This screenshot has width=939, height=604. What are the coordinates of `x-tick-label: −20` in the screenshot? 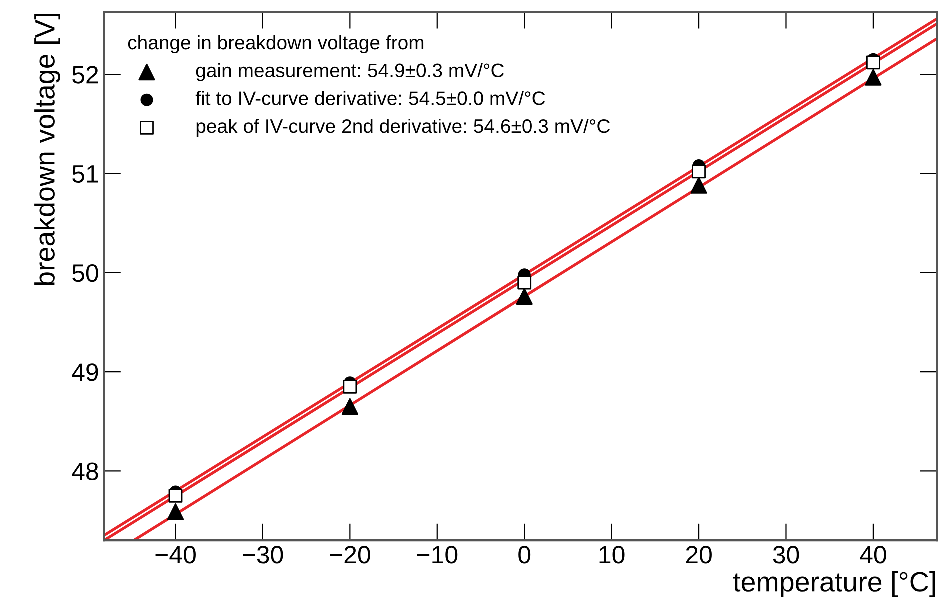 It's located at (350, 555).